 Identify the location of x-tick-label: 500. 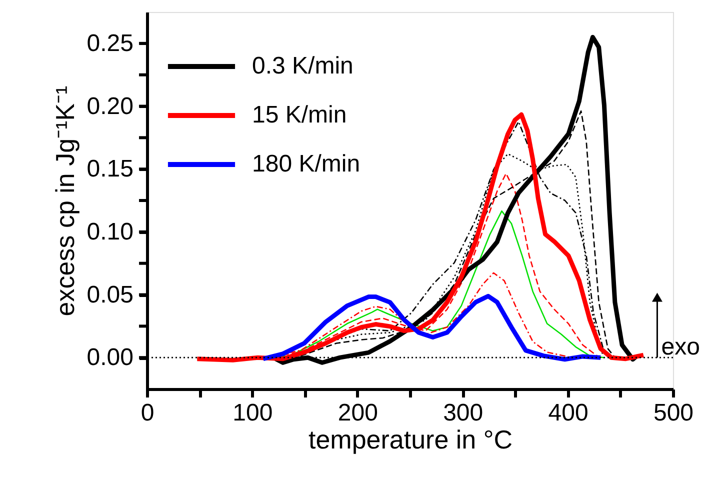
(673, 413).